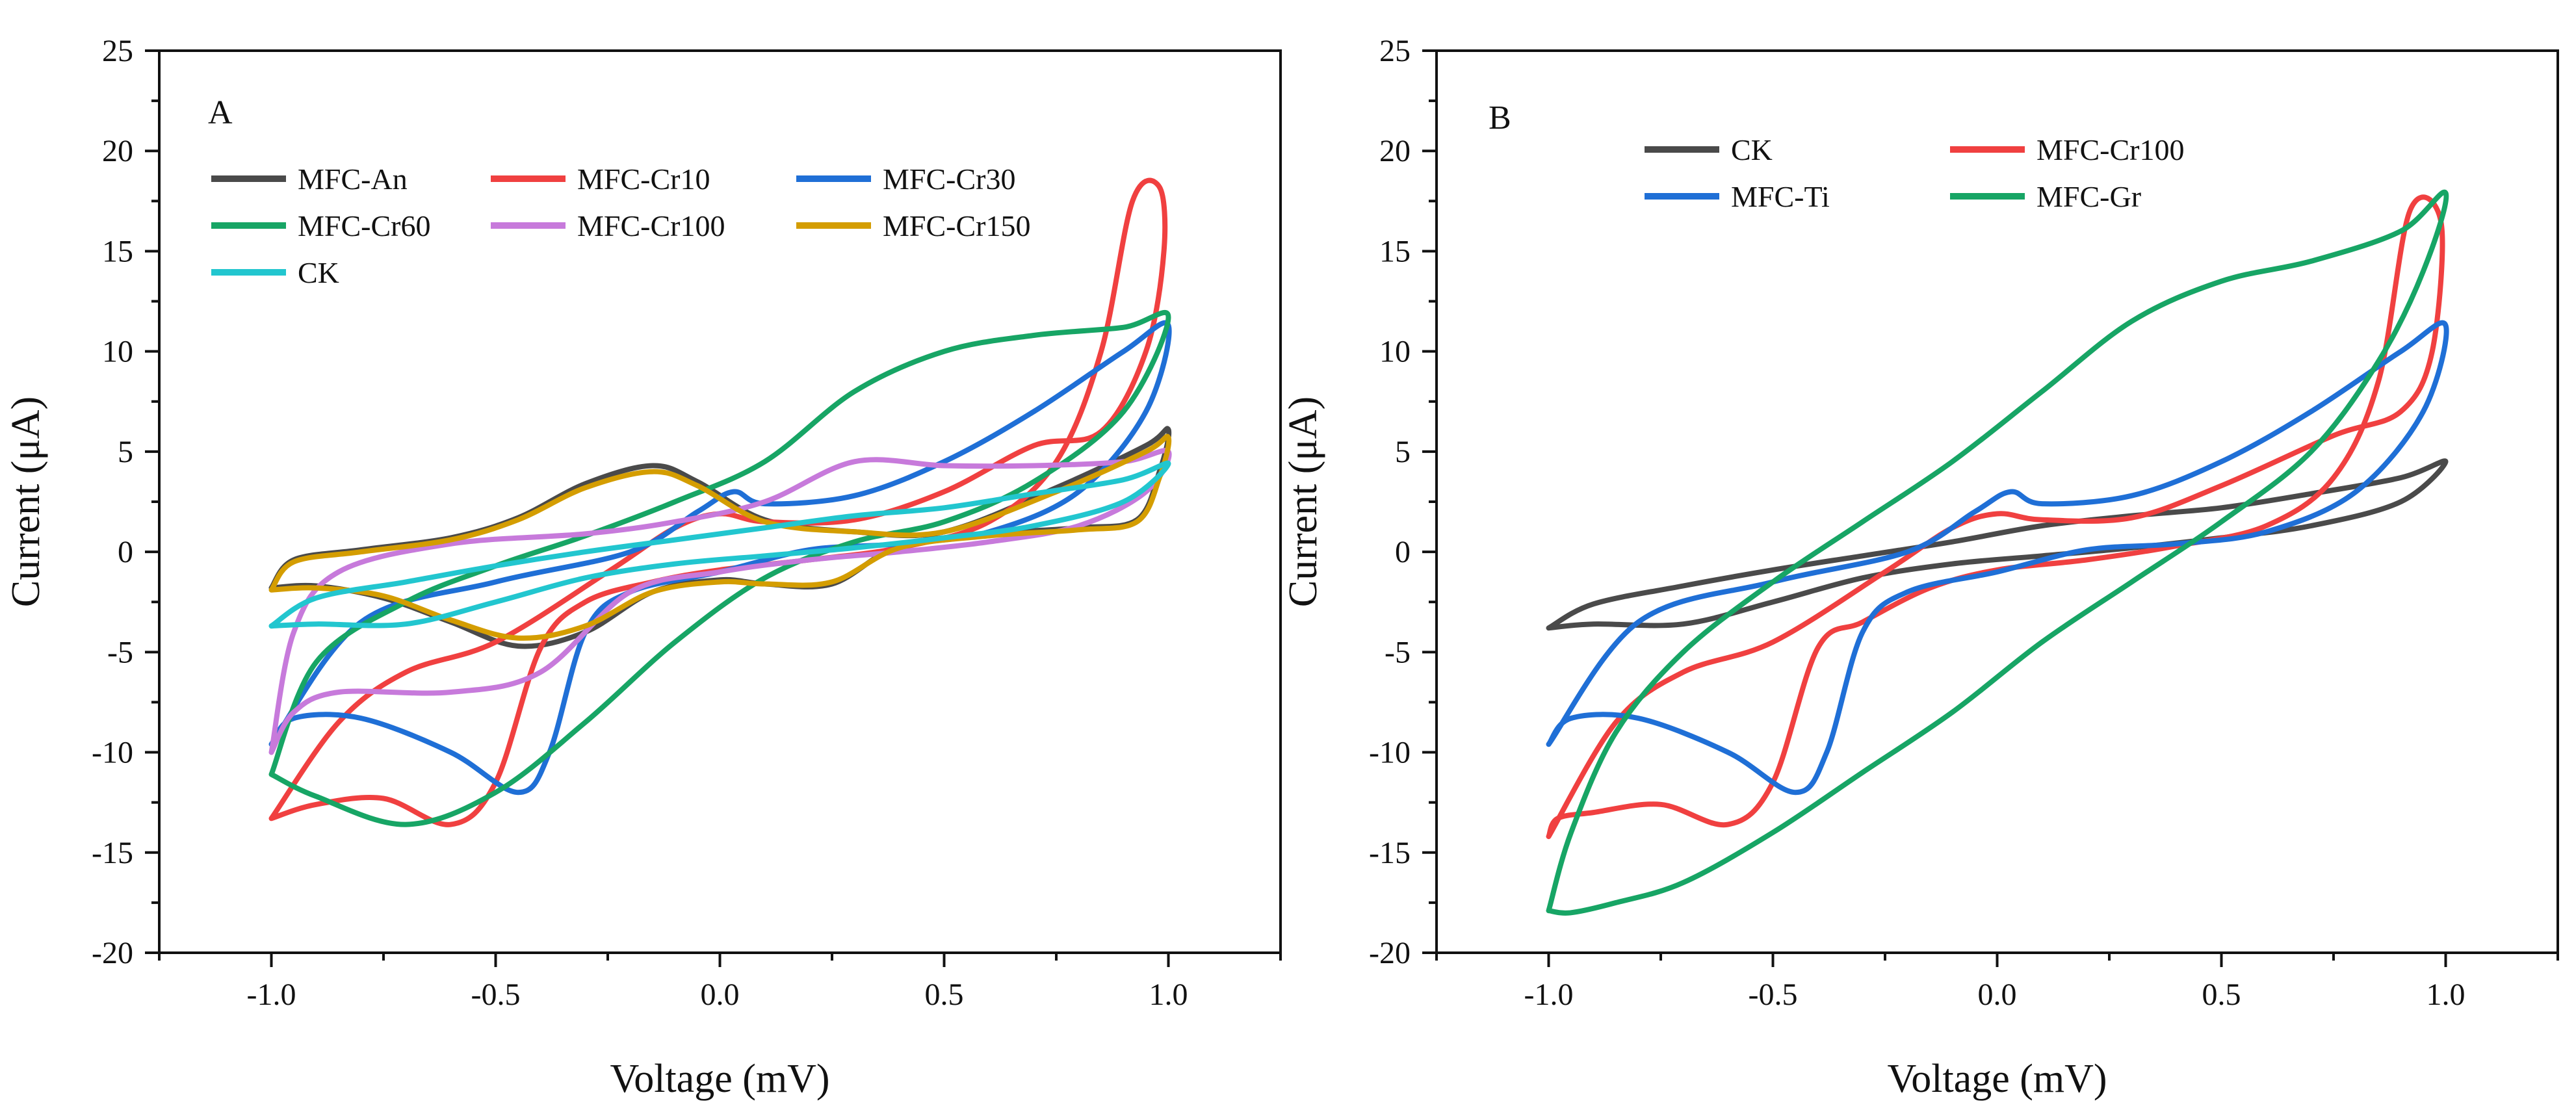 The image size is (2576, 1112). Describe the element at coordinates (220, 112) in the screenshot. I see `panel-label: A` at that location.